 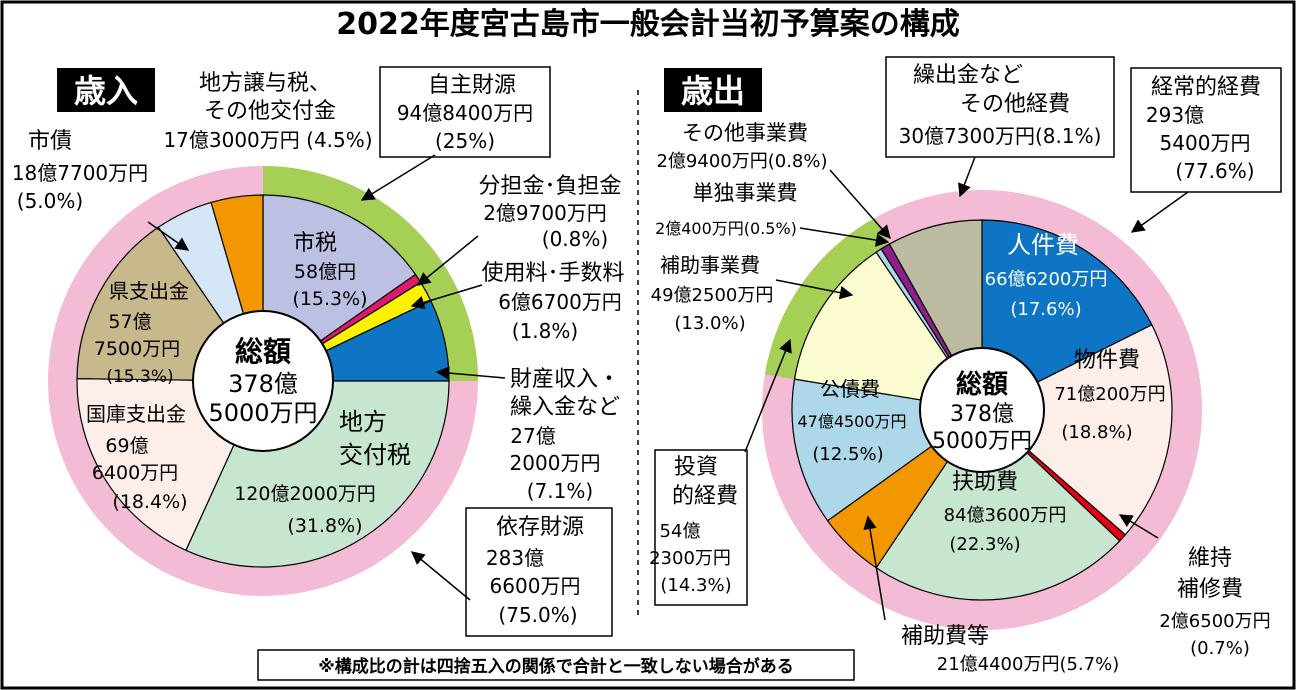 I want to click on expenditure-title: 歳出, so click(x=713, y=91).